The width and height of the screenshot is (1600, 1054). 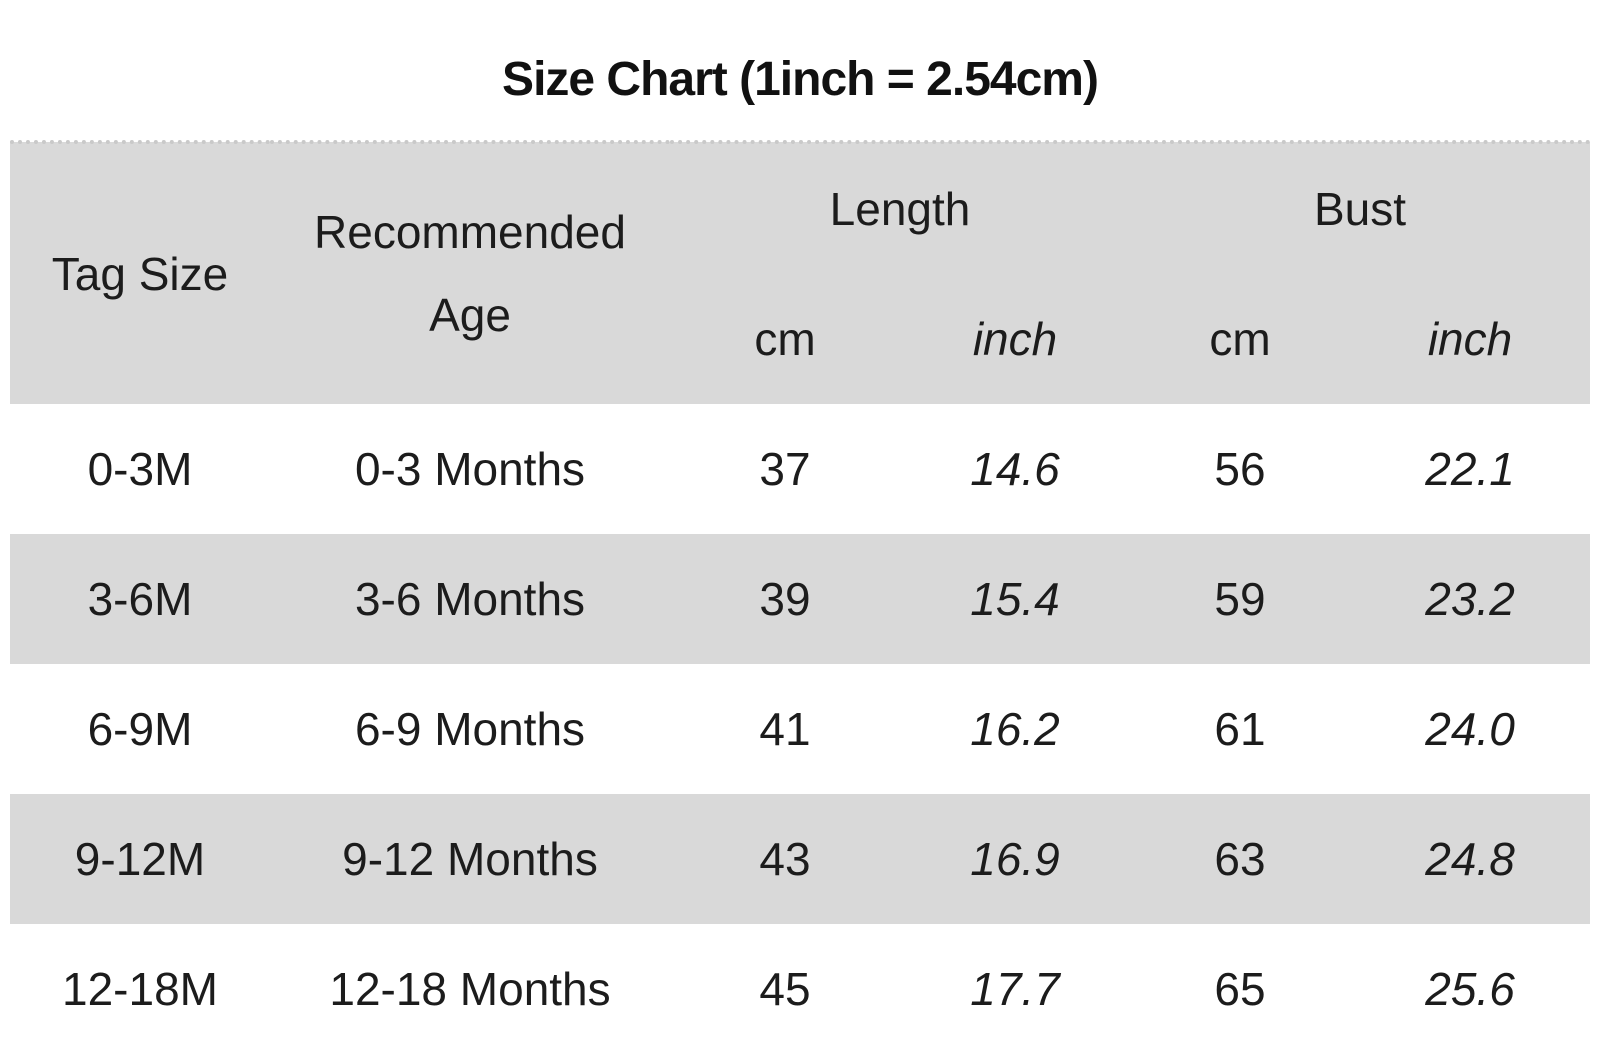 I want to click on cell-tag-size: 0-3M, so click(x=140, y=469).